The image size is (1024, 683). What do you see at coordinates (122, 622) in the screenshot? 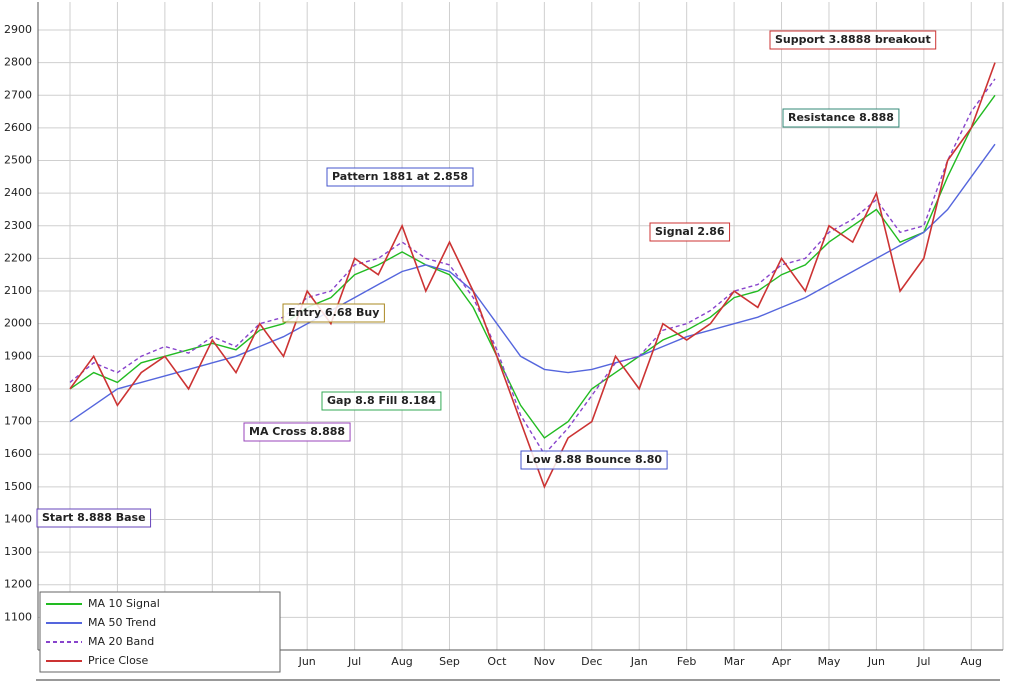
I see `legend-label: MA 50 Trend` at bounding box center [122, 622].